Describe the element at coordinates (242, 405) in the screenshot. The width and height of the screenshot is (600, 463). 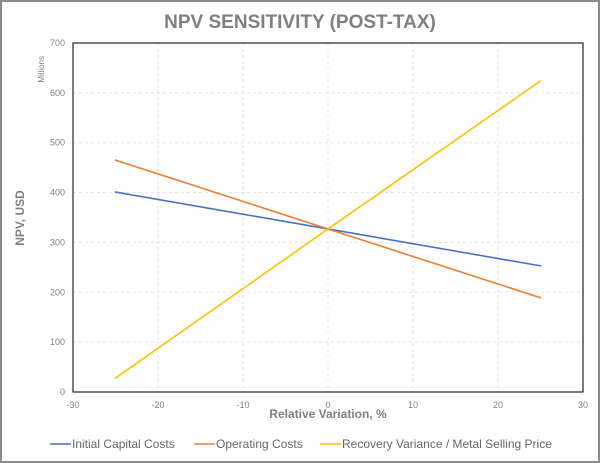
I see `x-tick-label: -10` at that location.